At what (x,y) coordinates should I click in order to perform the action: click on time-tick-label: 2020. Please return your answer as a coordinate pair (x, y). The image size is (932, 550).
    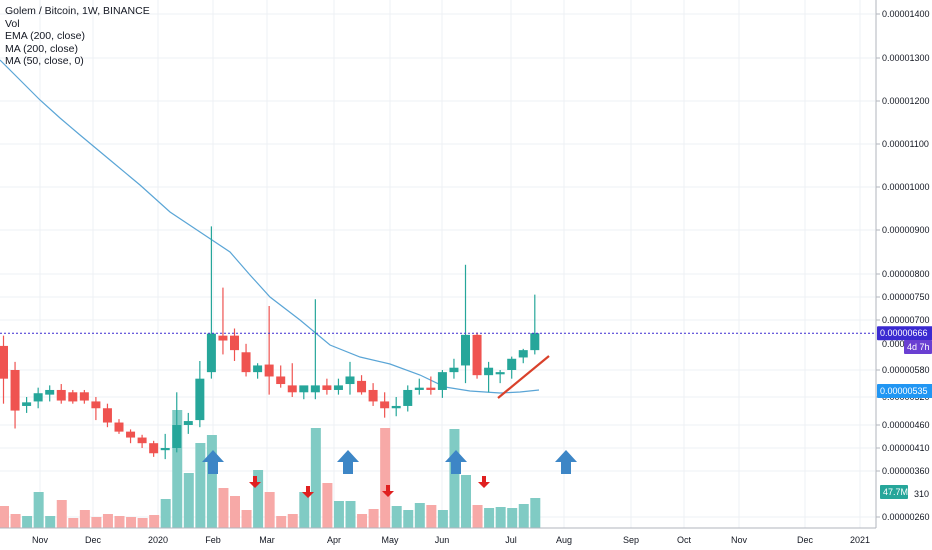
    Looking at the image, I should click on (158, 540).